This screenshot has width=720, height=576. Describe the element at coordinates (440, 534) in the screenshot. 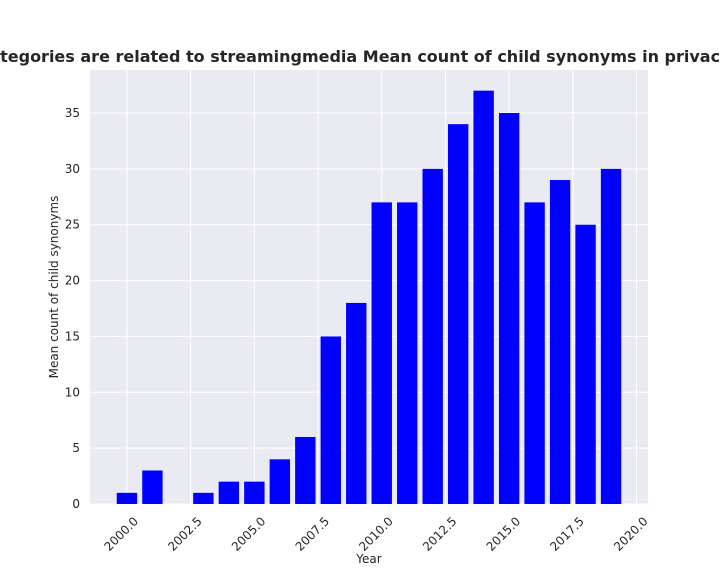

I see `x-tick-label: 2012.5` at that location.